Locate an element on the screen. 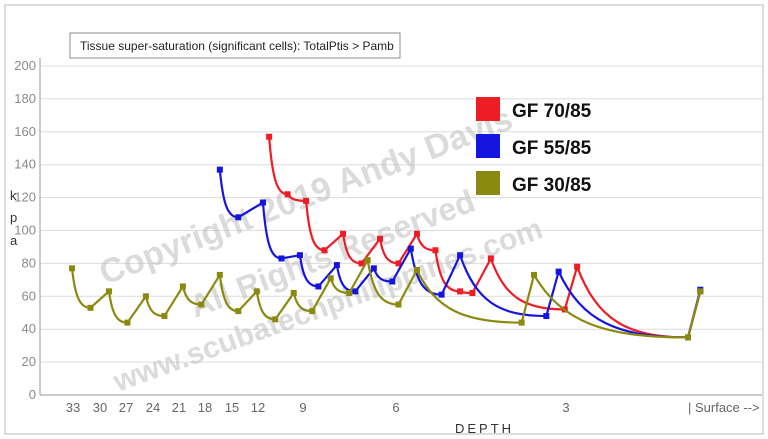  y-tick-label: 20 is located at coordinates (29, 361).